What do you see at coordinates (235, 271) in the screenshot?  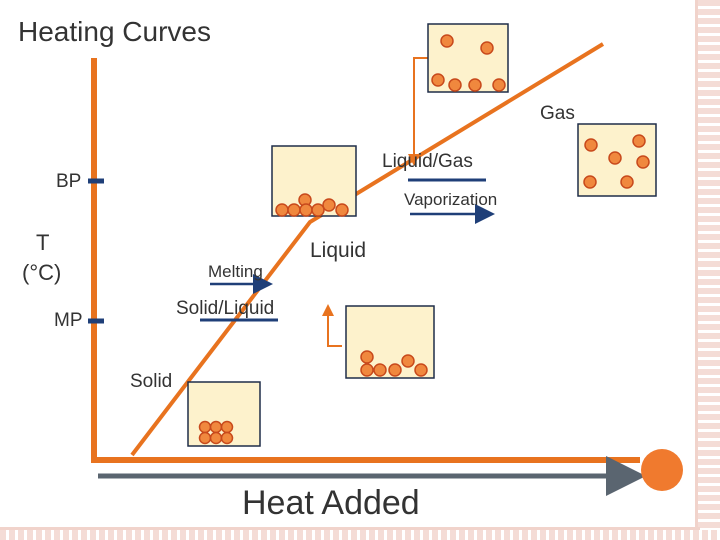 I see `melting-label: Melting` at bounding box center [235, 271].